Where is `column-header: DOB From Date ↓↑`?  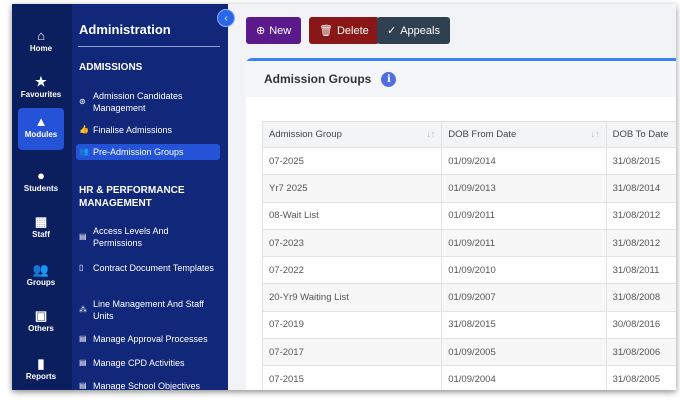 column-header: DOB From Date ↓↑ is located at coordinates (524, 134).